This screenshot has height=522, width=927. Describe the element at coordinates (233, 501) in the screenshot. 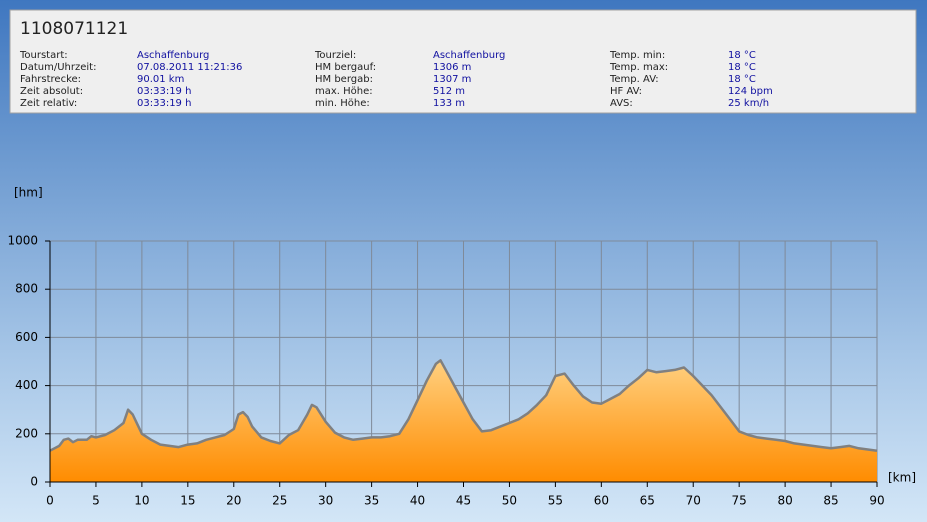

I see `x-tick-label: 20` at that location.